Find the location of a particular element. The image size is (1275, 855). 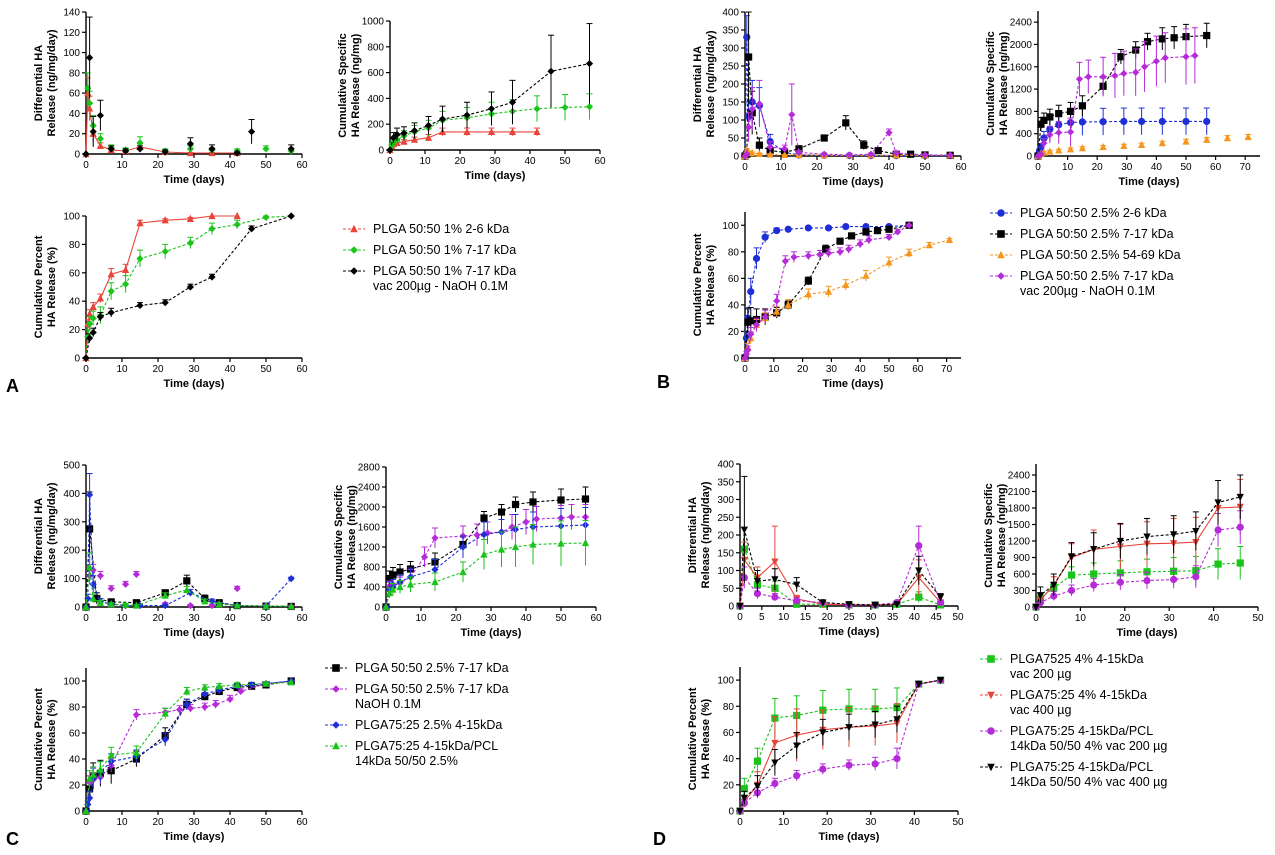

y-tick-label: 20 is located at coordinates (75, 134).